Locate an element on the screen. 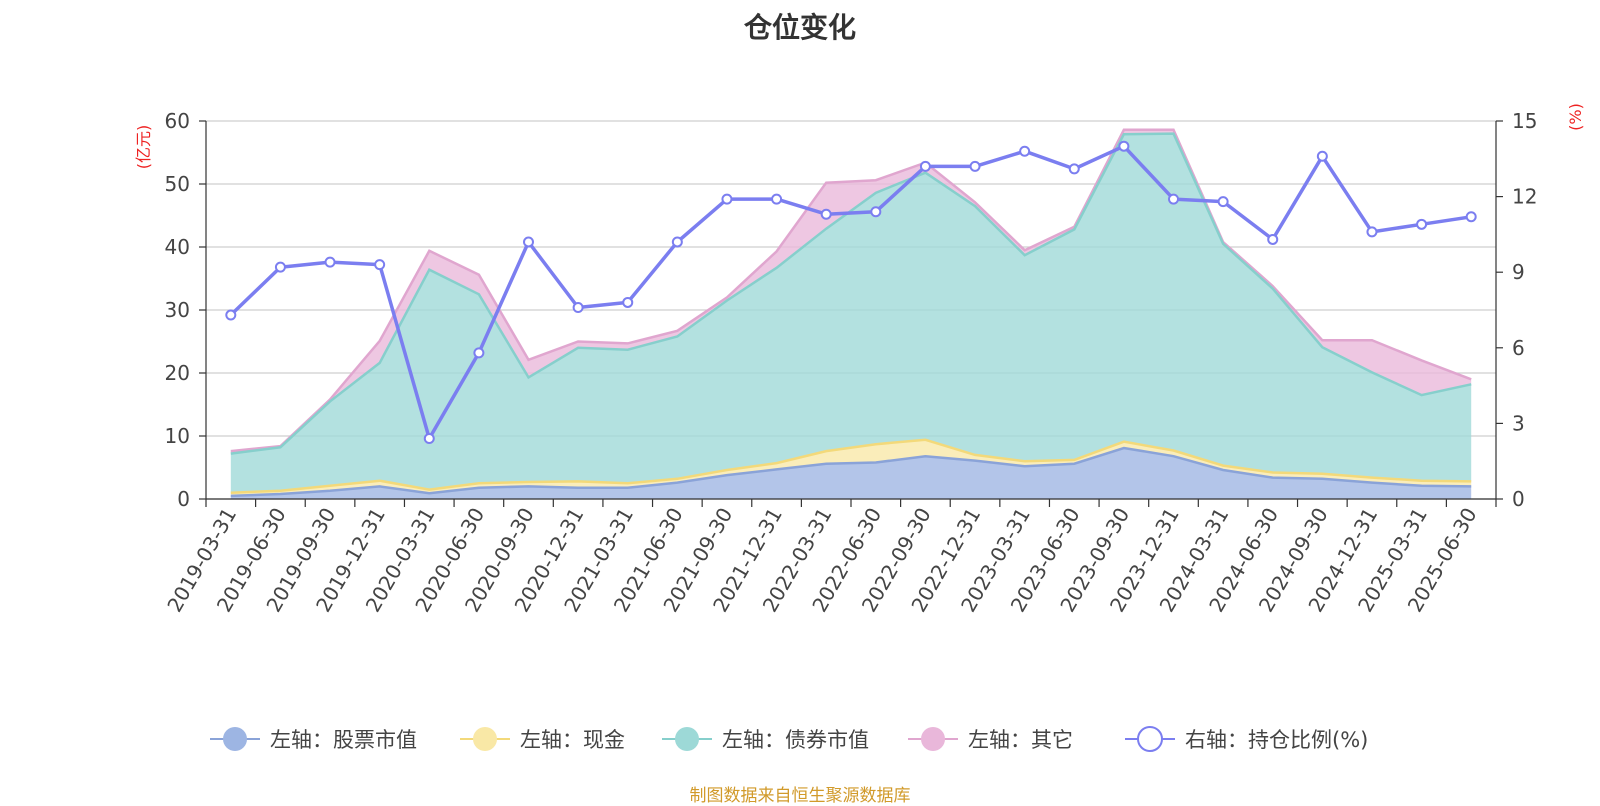 Image resolution: width=1600 pixels, height=806 pixels. right-tick-label: 15 is located at coordinates (1524, 121).